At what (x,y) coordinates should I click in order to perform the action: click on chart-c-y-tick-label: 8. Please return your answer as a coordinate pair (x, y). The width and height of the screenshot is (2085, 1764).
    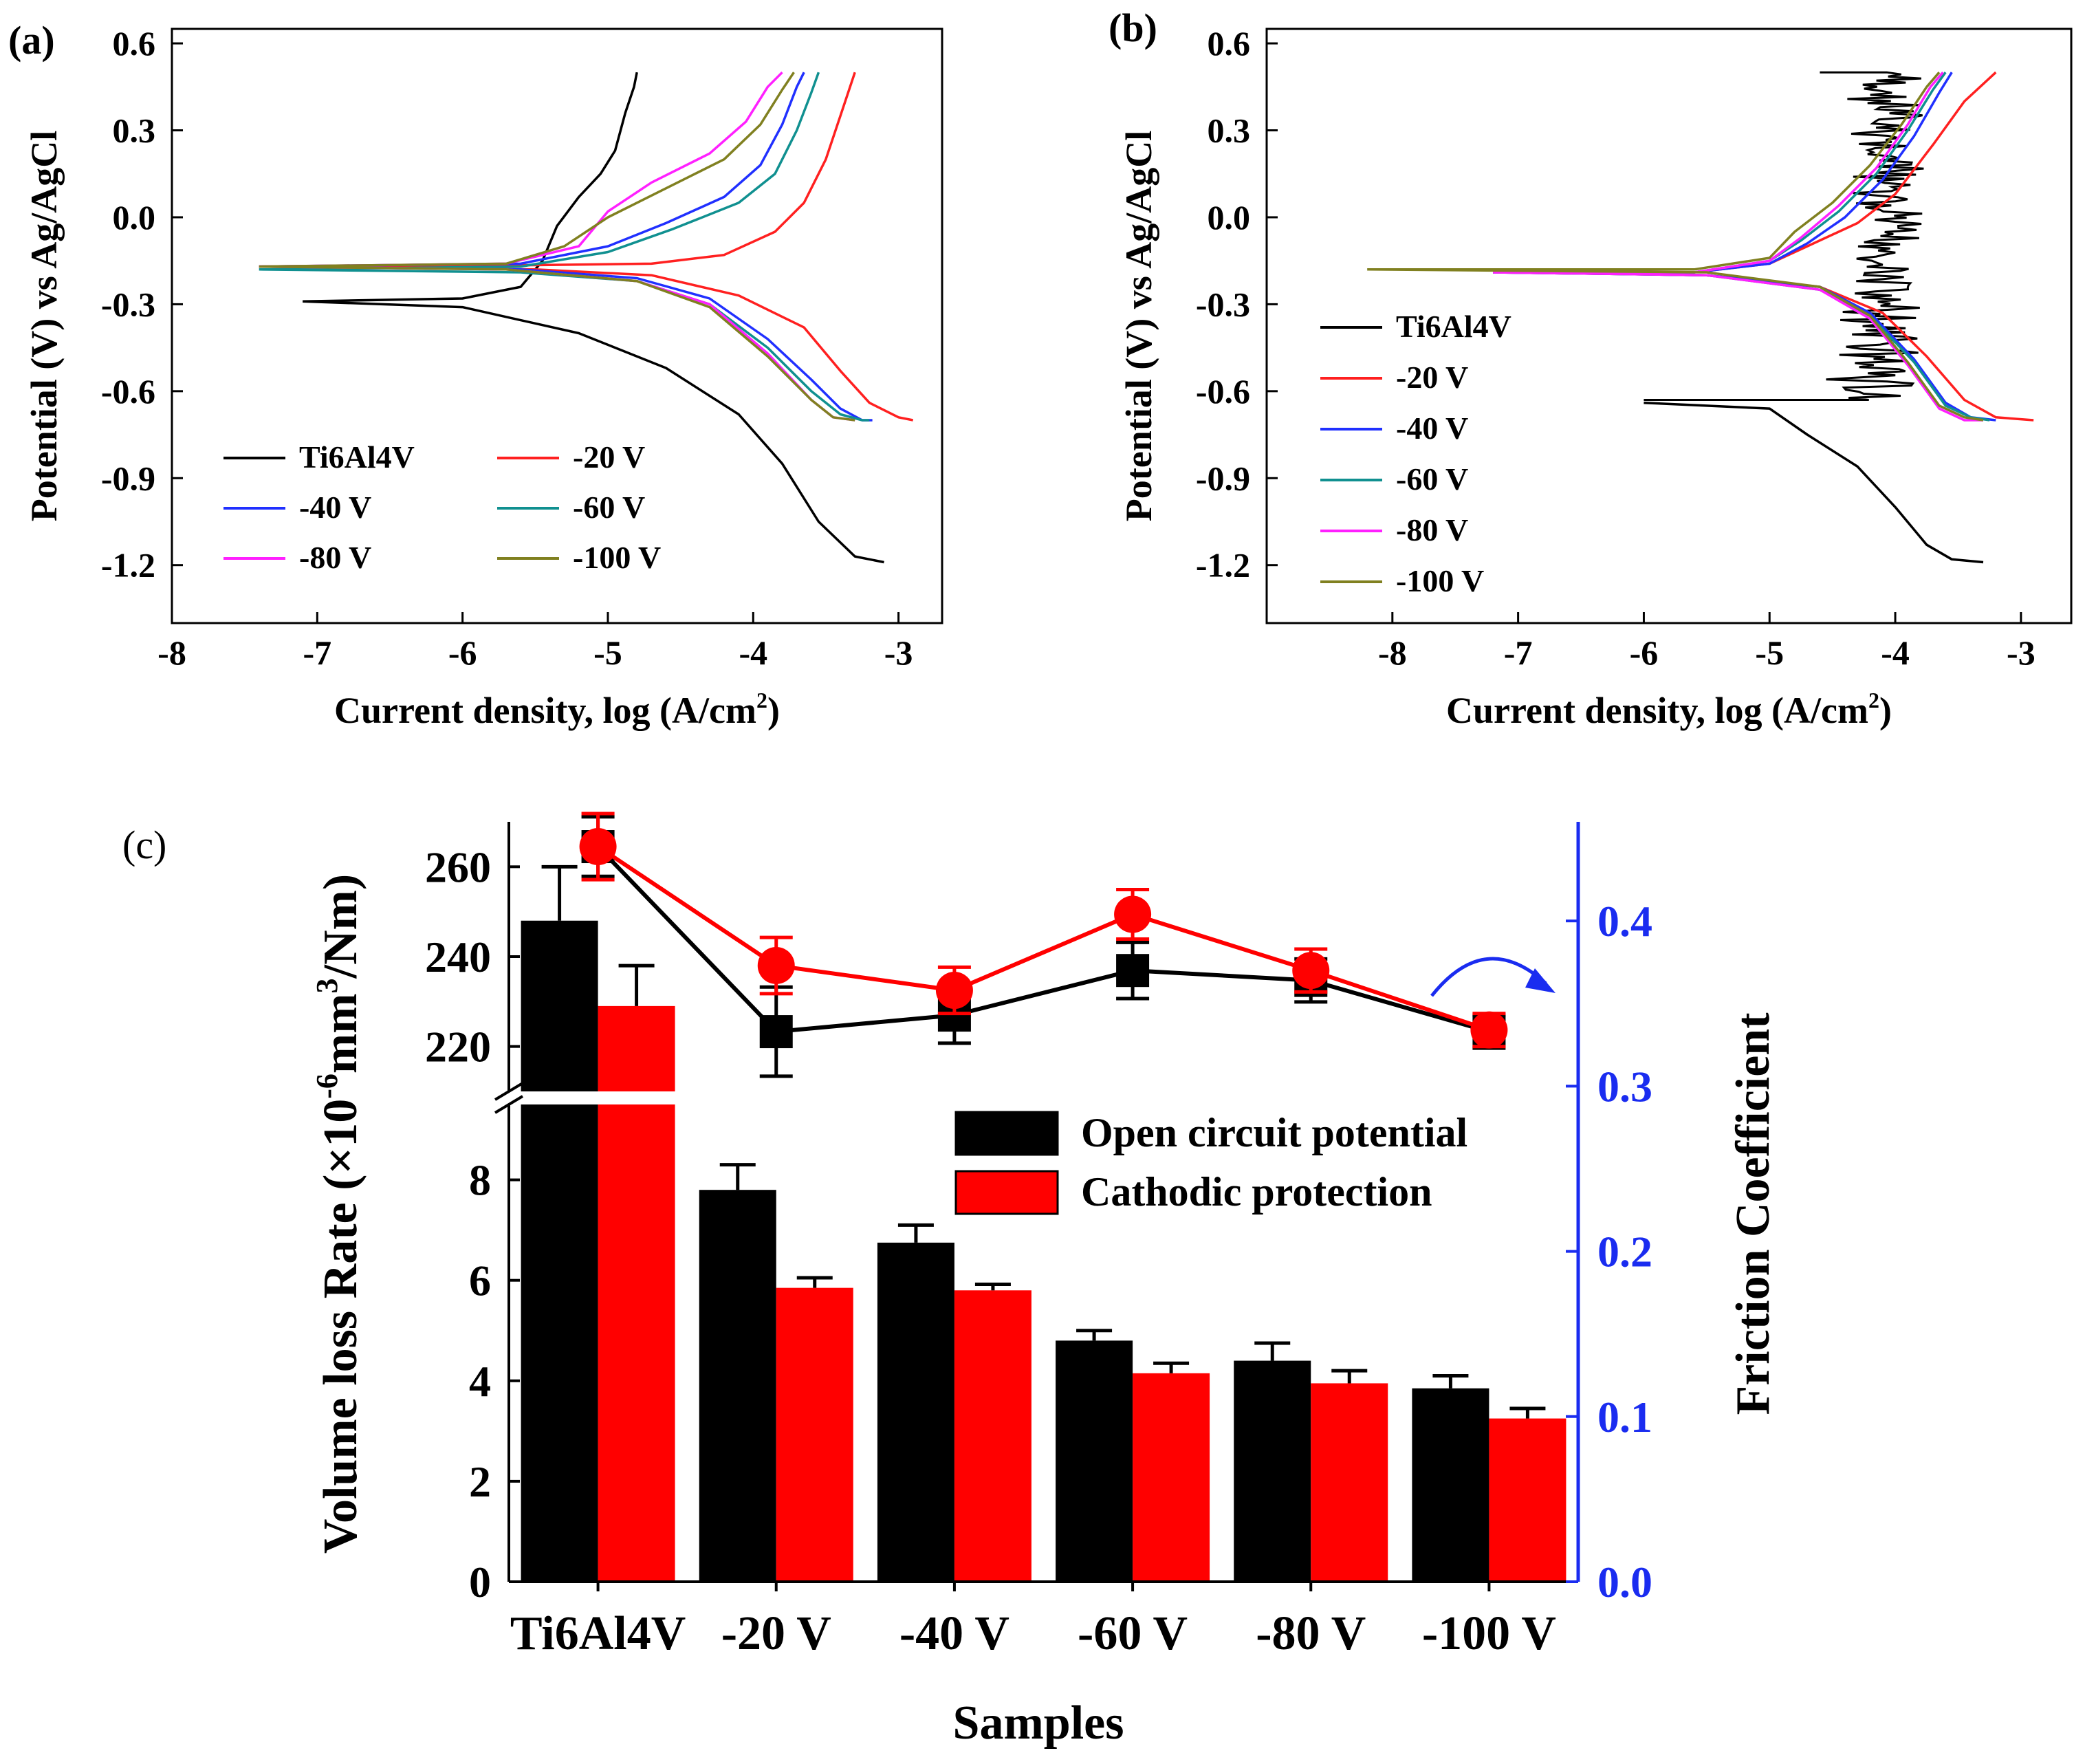
    Looking at the image, I should click on (480, 1180).